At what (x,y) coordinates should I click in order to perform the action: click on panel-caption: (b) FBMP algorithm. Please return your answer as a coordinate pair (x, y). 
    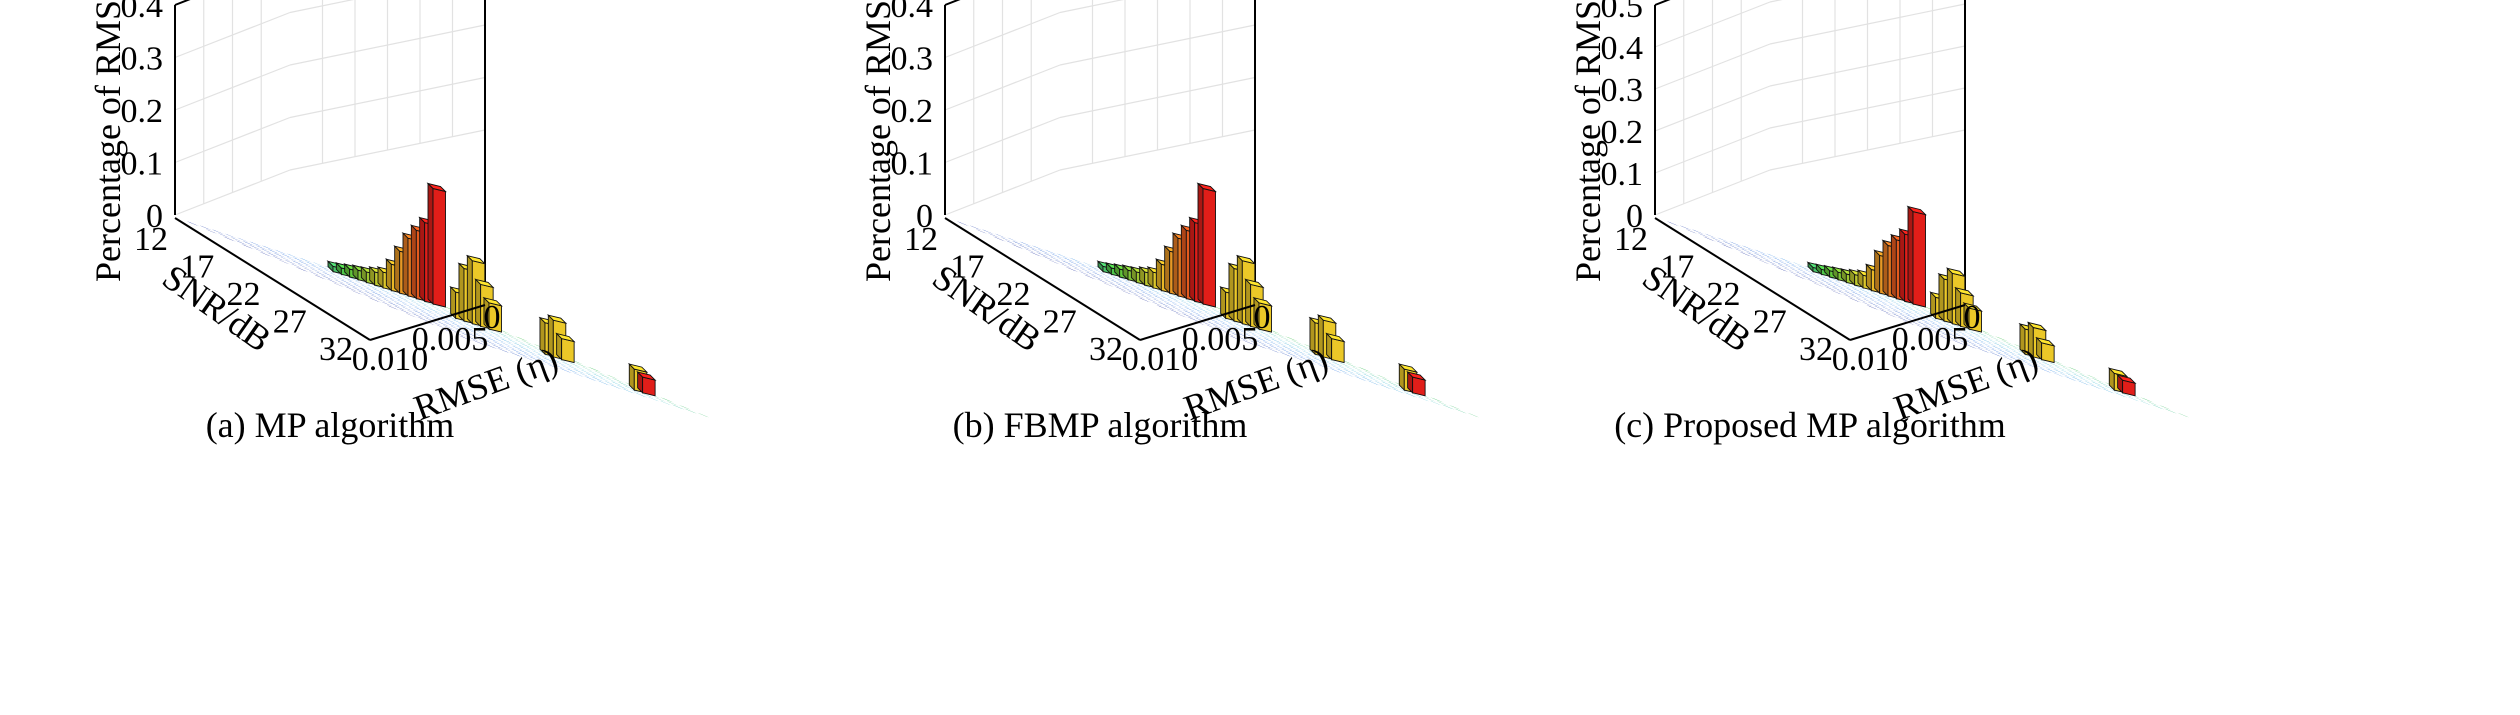
    Looking at the image, I should click on (1100, 425).